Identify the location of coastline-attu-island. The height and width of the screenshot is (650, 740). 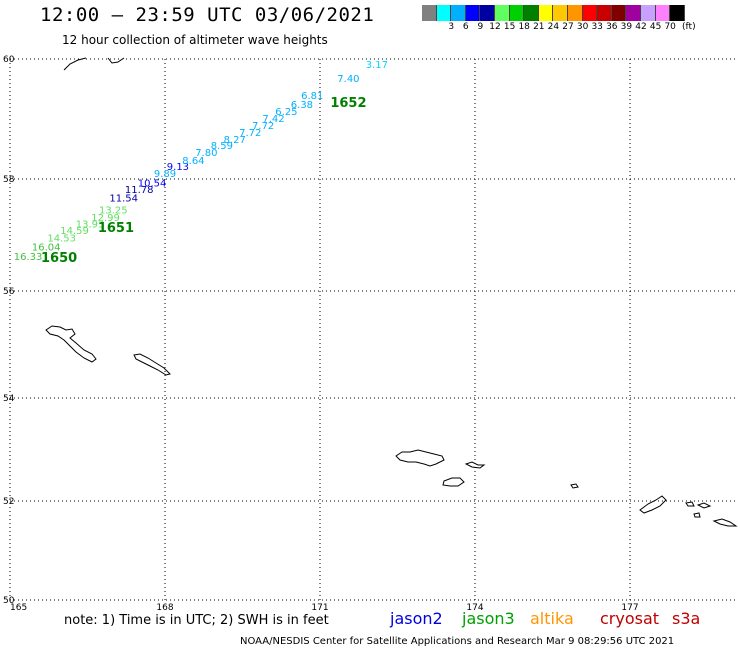
(420, 458).